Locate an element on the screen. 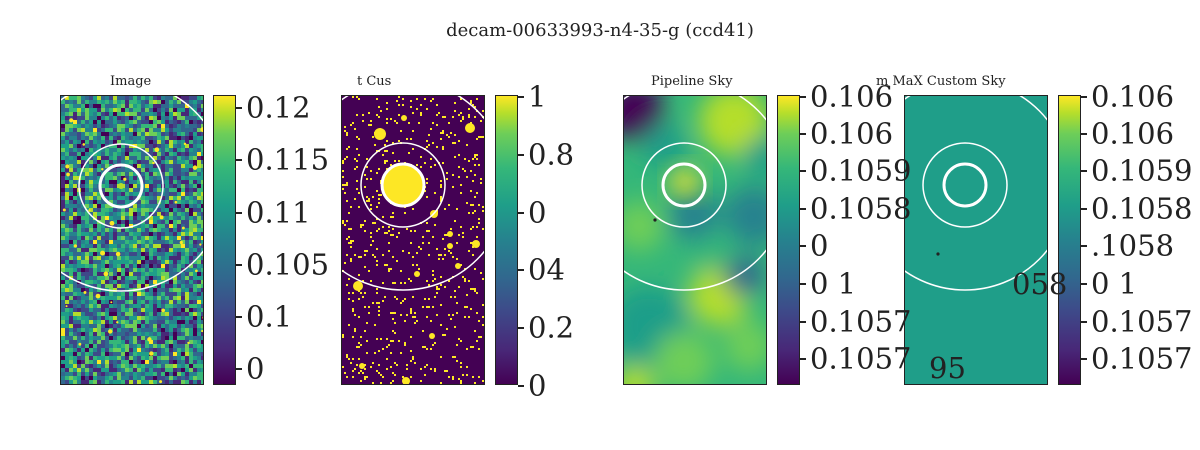 The height and width of the screenshot is (450, 1200). image-heatmap is located at coordinates (132, 240).